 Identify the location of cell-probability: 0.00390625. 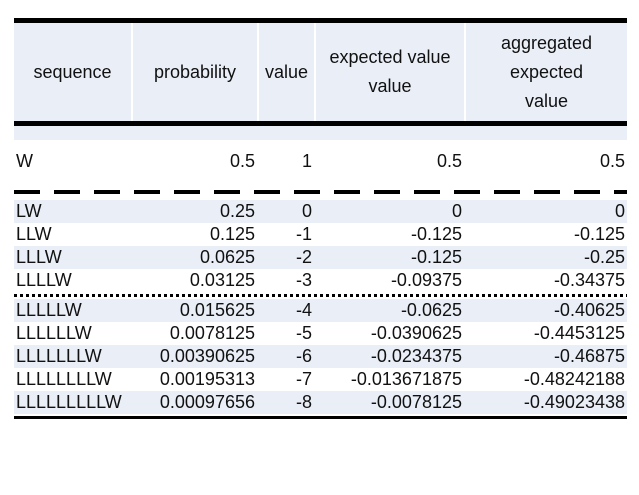
(207, 356).